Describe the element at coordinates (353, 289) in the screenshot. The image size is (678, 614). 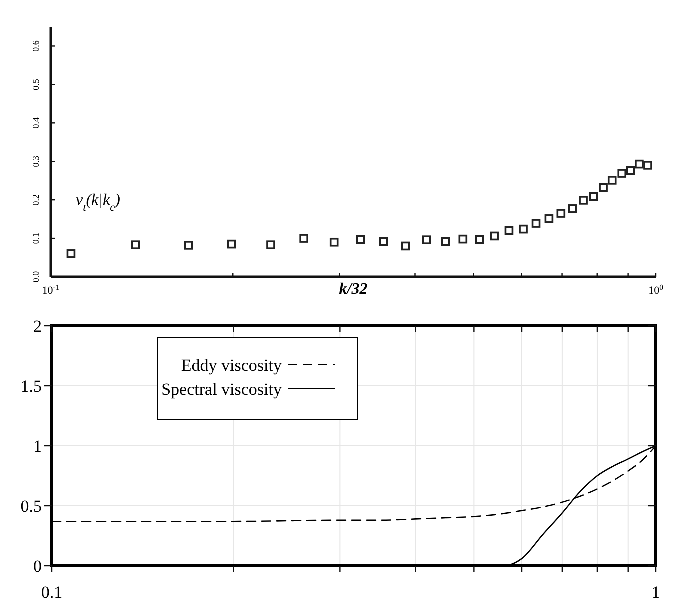
I see `x-axis-title: k/32` at that location.